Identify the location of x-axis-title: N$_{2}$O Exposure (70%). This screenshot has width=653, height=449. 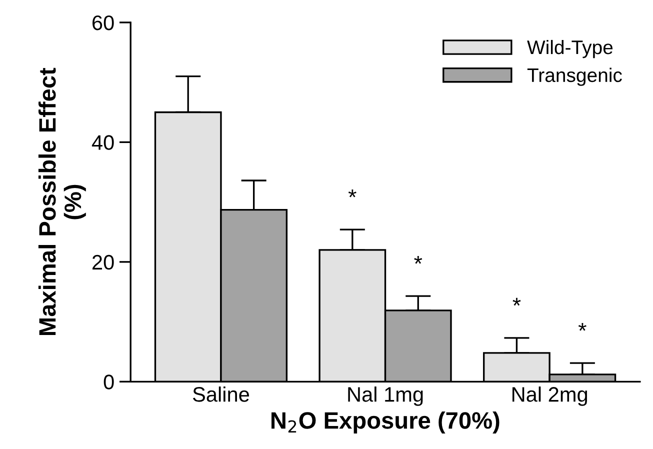
(386, 422).